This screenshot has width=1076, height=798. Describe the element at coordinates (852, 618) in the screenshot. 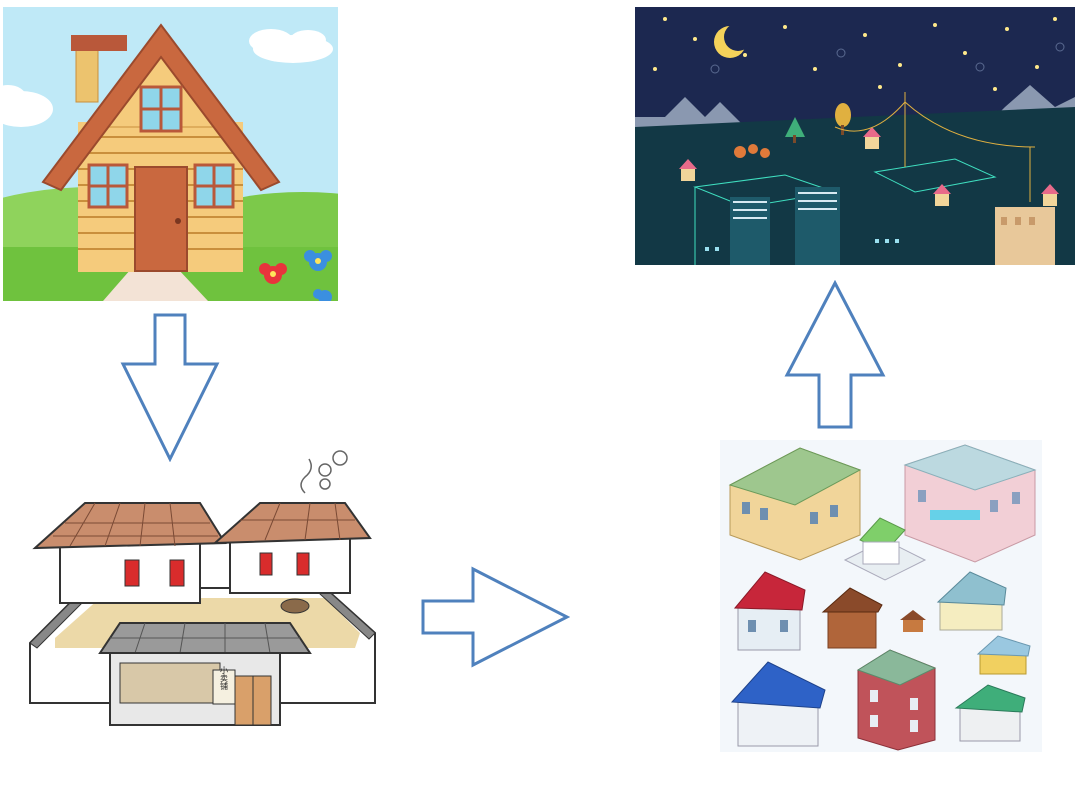

I see `cabin-icon` at that location.